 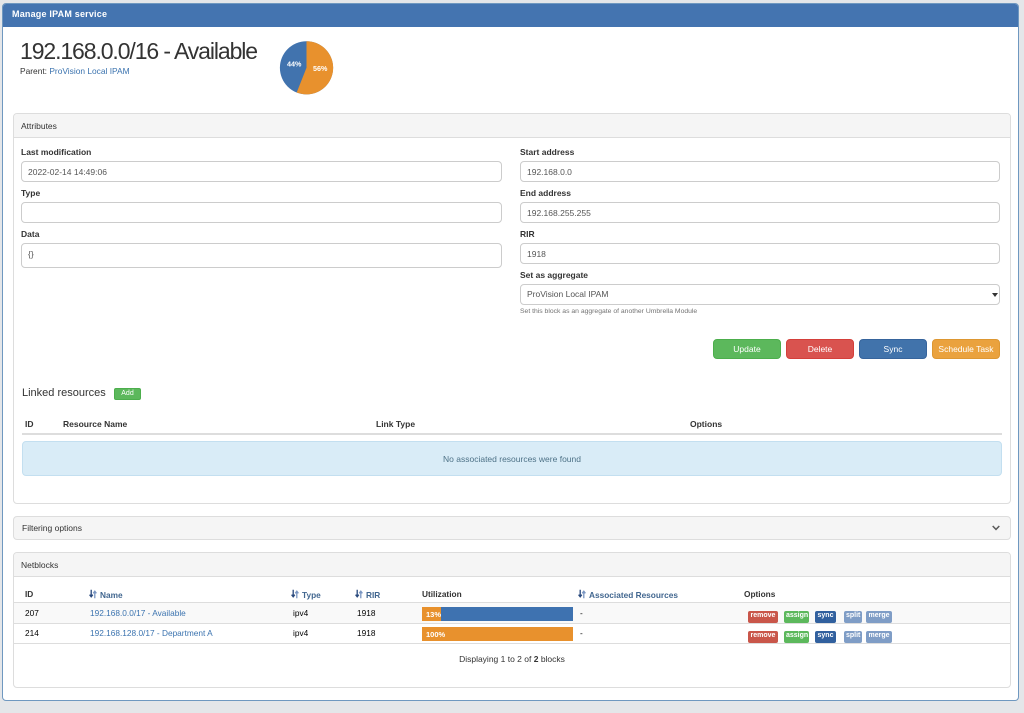 I want to click on svg-text: 44%, so click(x=294, y=64).